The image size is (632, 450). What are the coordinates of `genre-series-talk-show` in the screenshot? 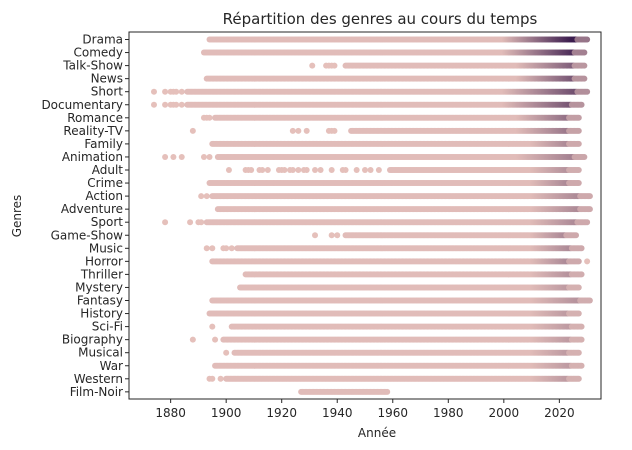 It's located at (448, 65).